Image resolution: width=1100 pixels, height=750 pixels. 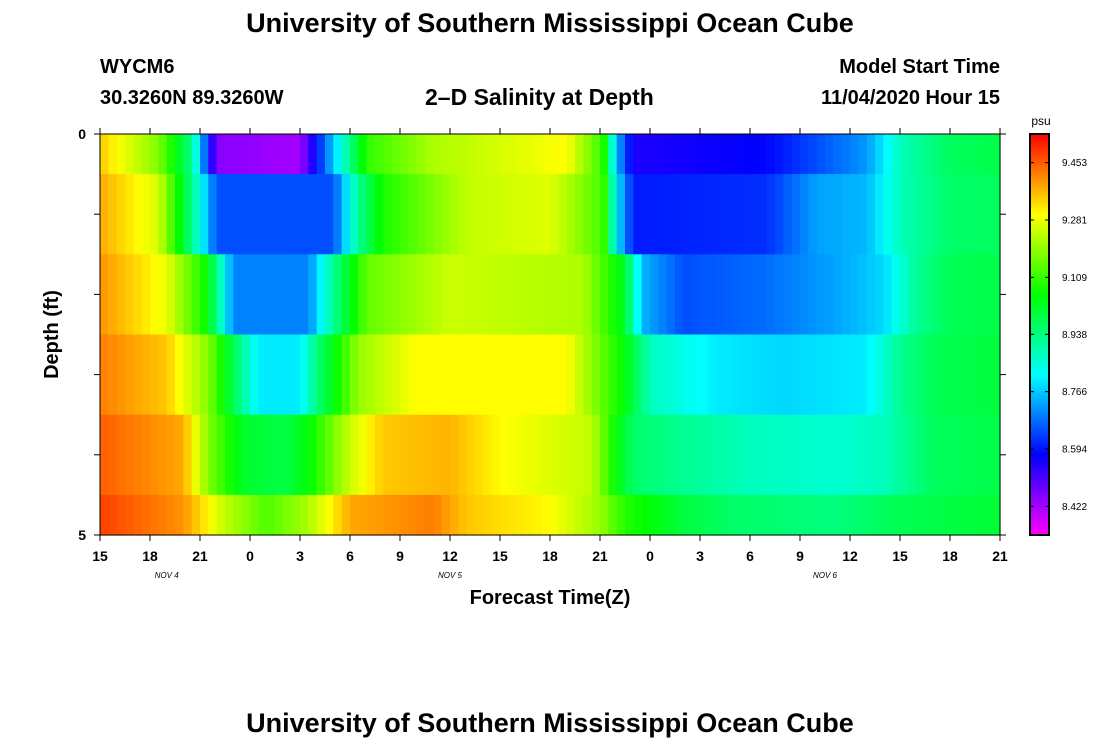 I want to click on model-start-label: Model Start Time, so click(x=919, y=67).